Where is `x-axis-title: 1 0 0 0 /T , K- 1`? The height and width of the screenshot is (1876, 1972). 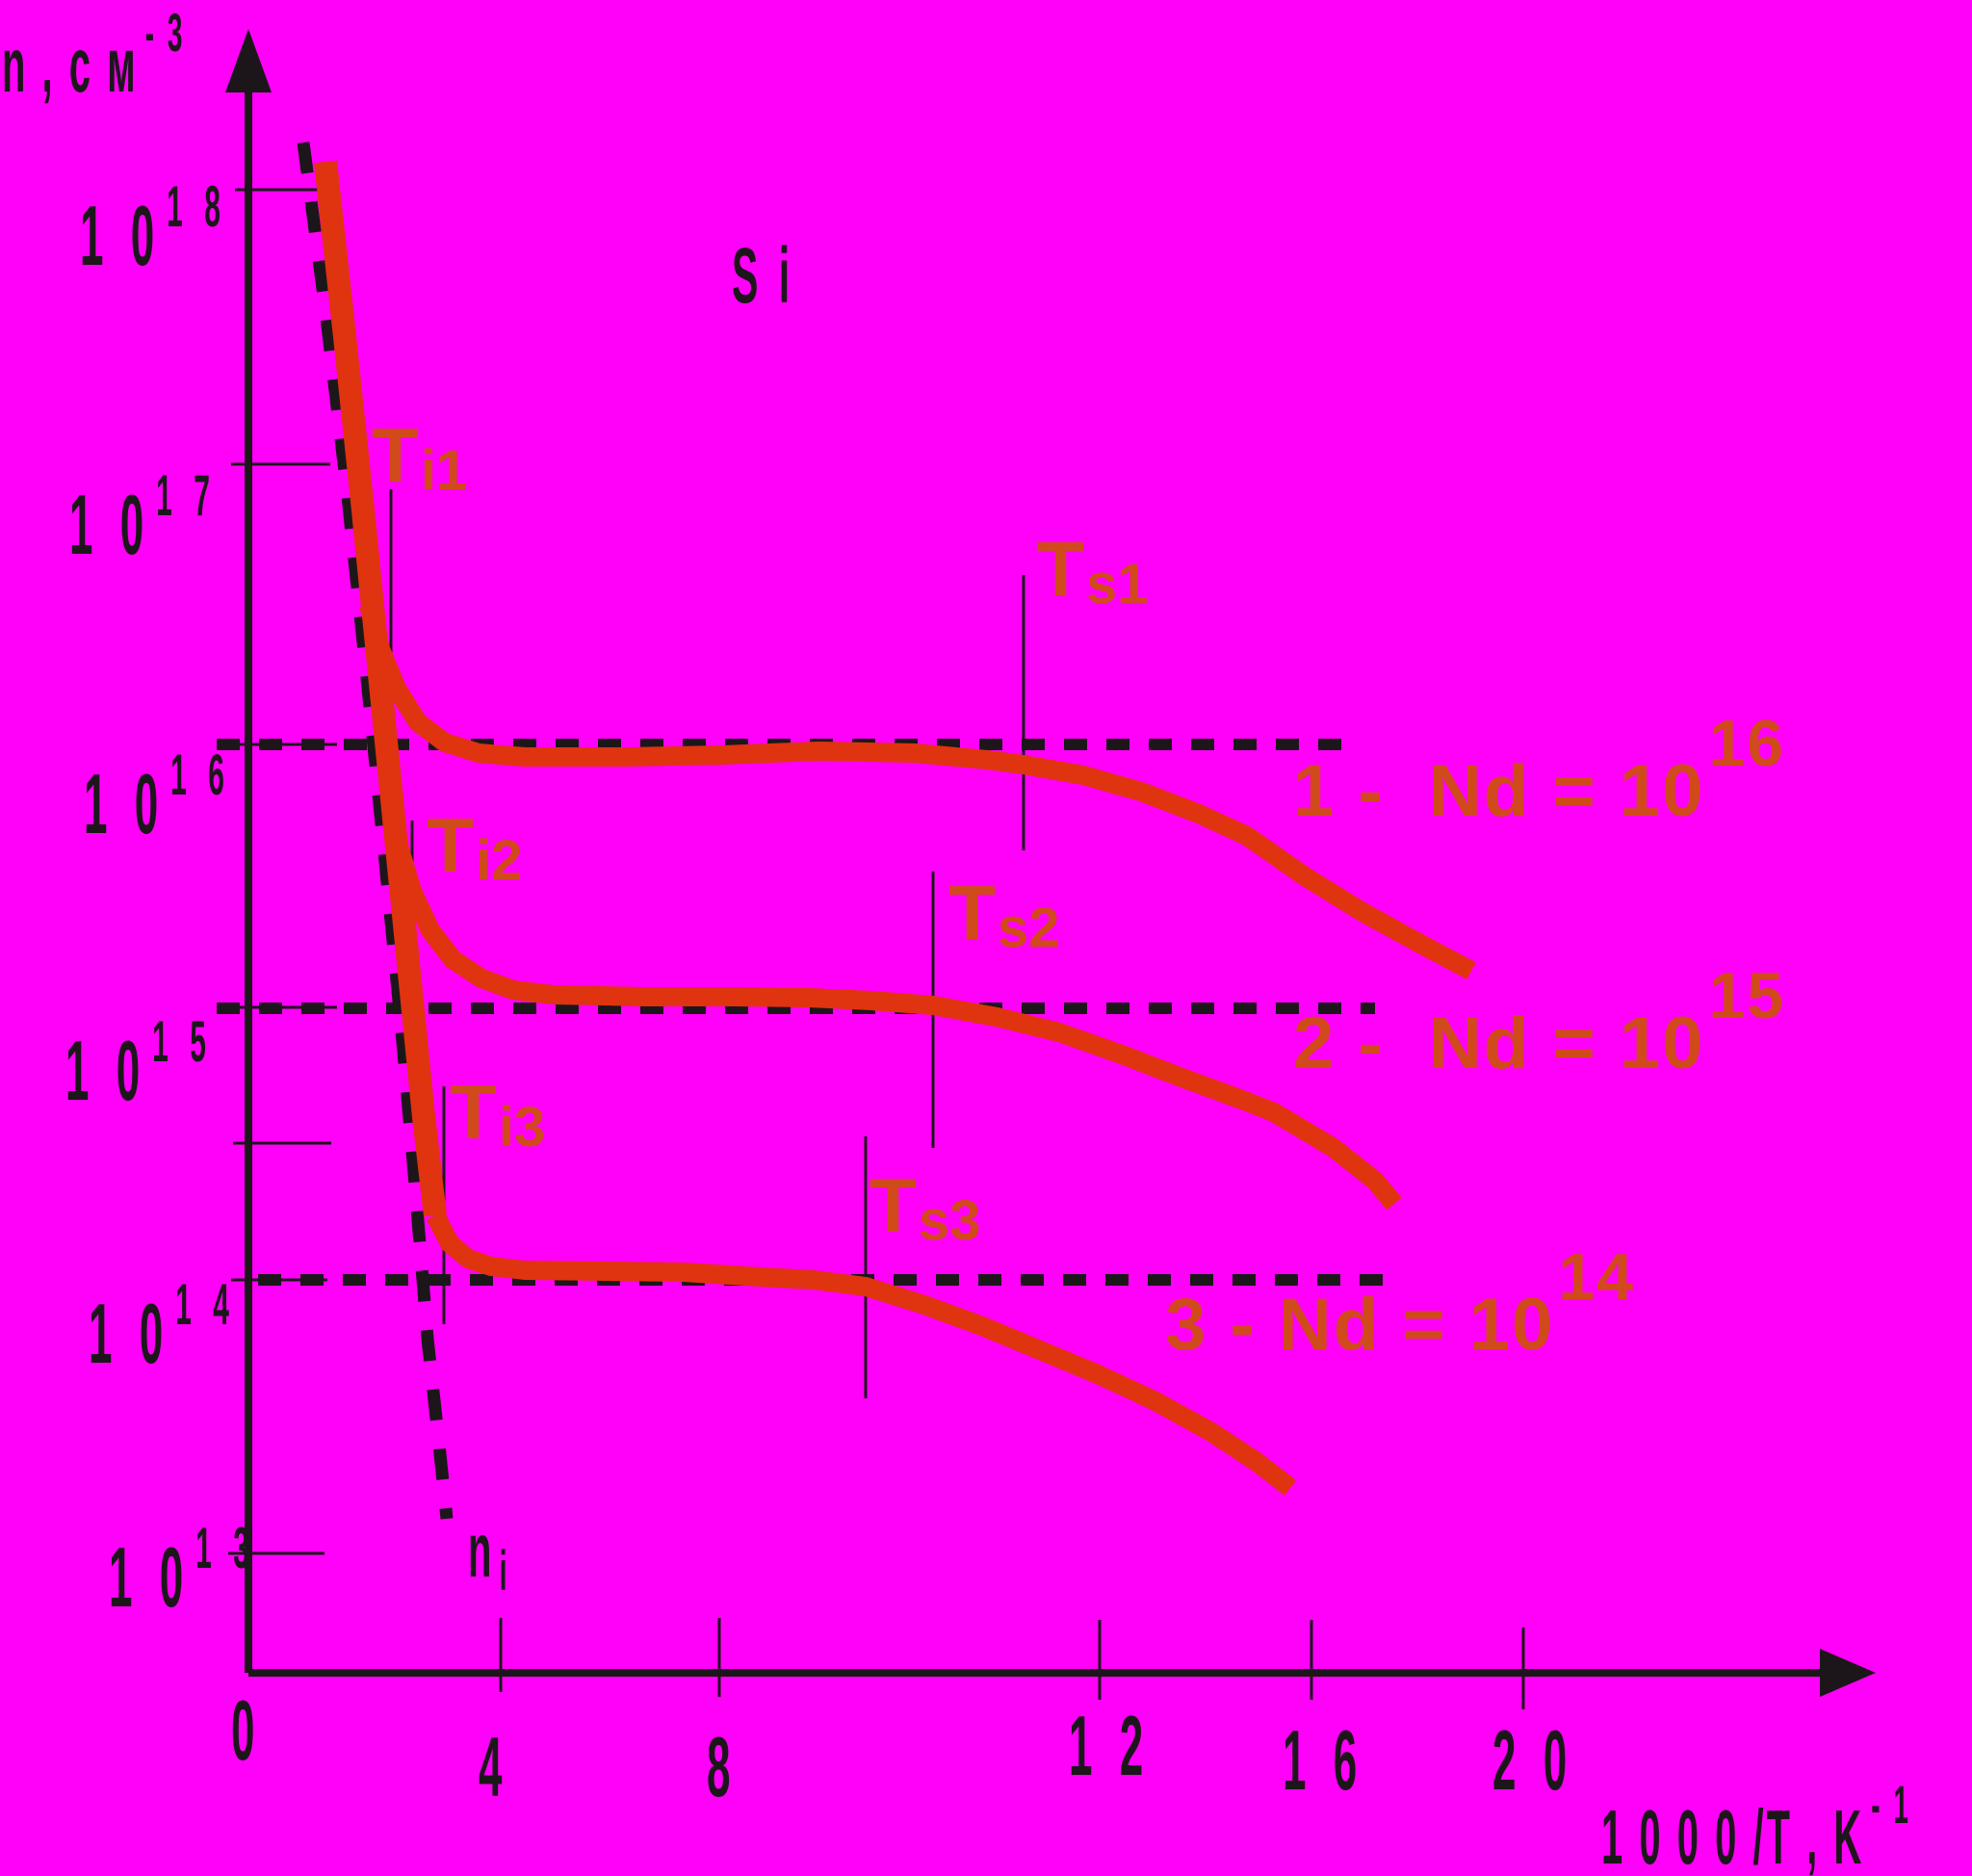 x-axis-title: 1 0 0 0 /T , K- 1 is located at coordinates (1756, 1827).